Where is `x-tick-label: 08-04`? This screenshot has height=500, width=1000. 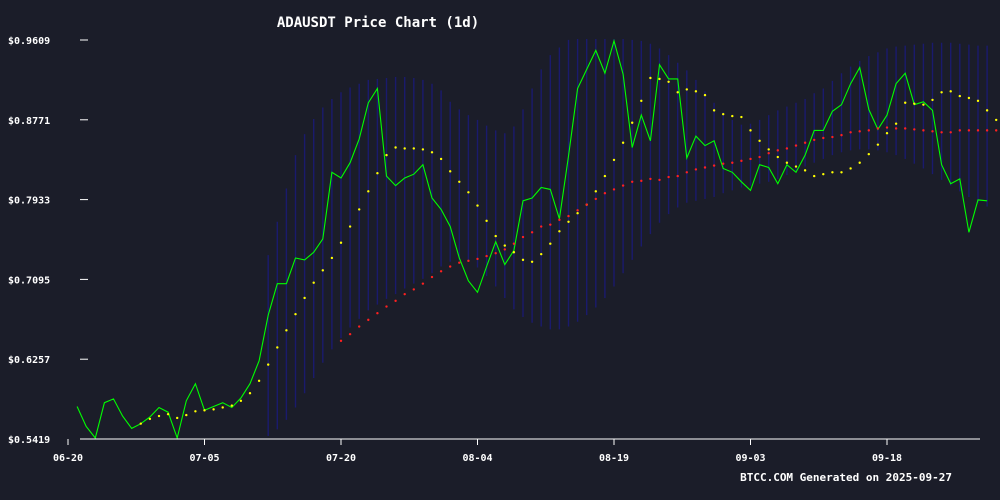
x-tick-label: 08-04 is located at coordinates (477, 458).